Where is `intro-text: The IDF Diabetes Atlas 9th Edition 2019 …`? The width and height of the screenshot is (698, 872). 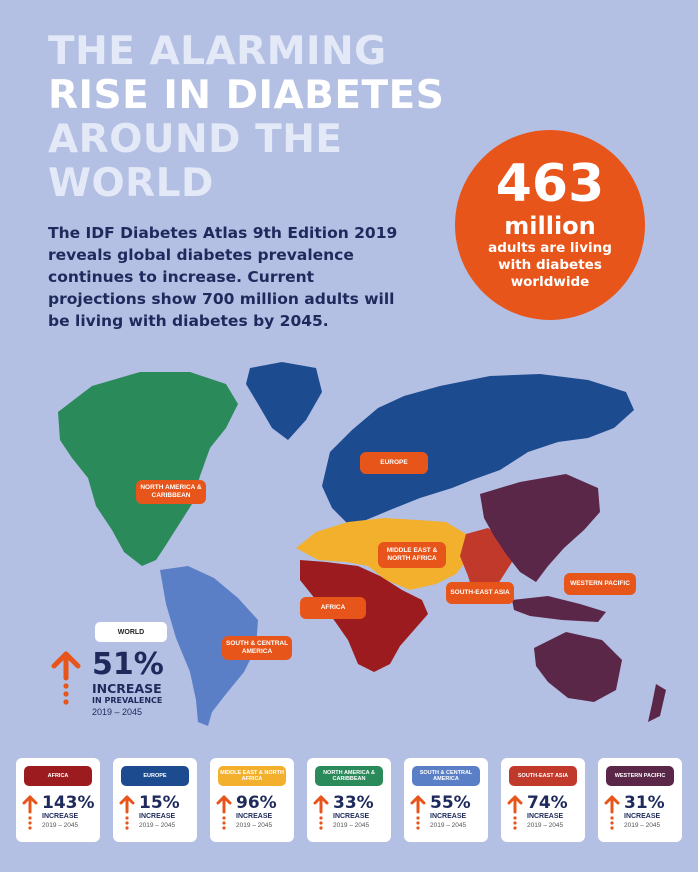
intro-text: The IDF Diabetes Atlas 9th Edition 2019 … is located at coordinates (223, 277).